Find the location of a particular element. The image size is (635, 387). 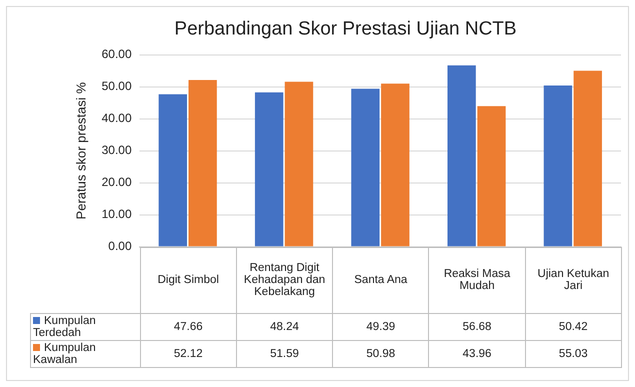

x-tick-label: Rentang Digit Kehadapan dan Kebelakang is located at coordinates (284, 280).